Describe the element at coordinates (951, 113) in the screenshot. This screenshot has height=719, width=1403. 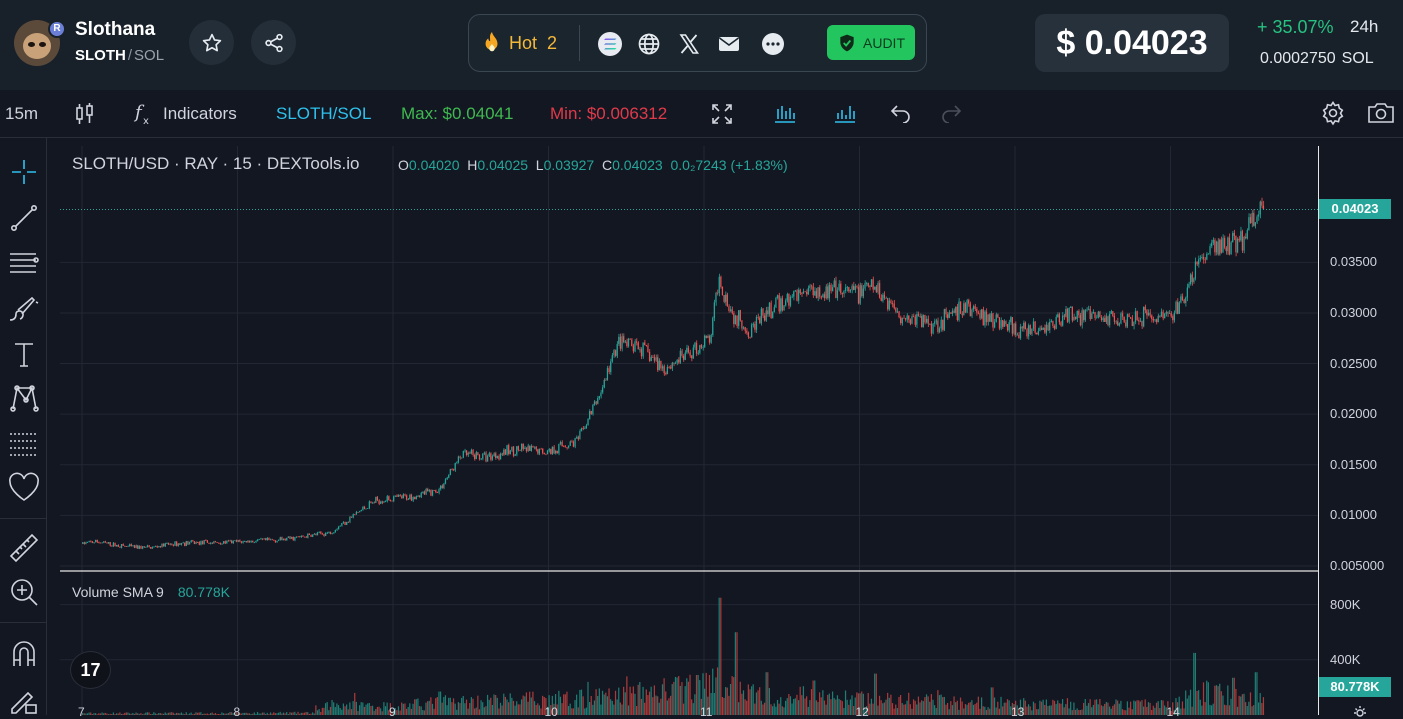
I see `redo-icon` at that location.